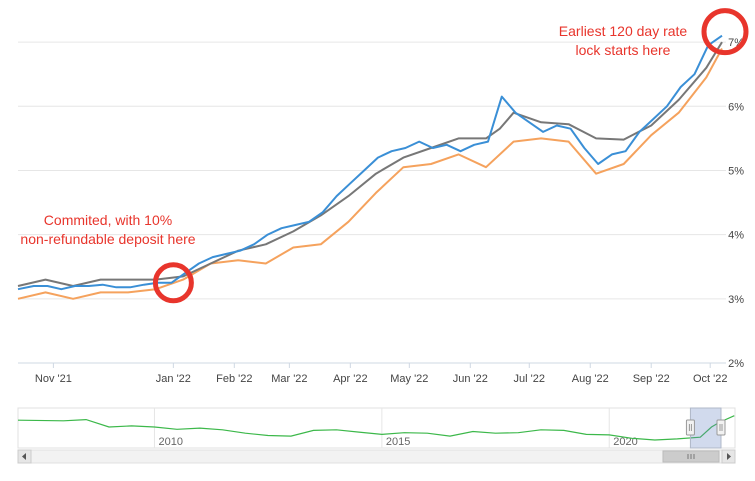  What do you see at coordinates (705, 428) in the screenshot?
I see `navigator-selection` at bounding box center [705, 428].